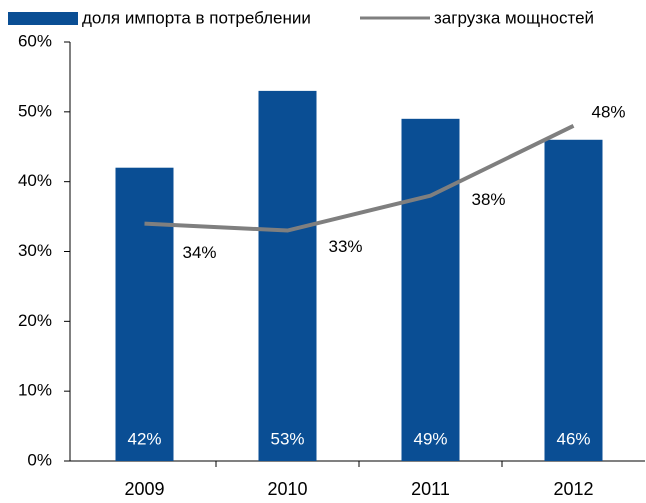  Describe the element at coordinates (608, 111) in the screenshot. I see `line-value-label: 48%` at that location.